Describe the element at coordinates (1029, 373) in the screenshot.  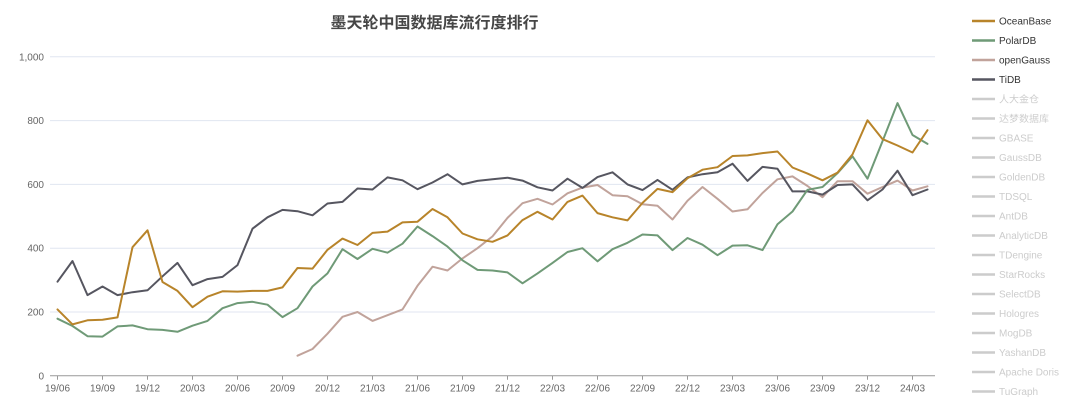
I see `svg-text: Apache Doris` at that location.